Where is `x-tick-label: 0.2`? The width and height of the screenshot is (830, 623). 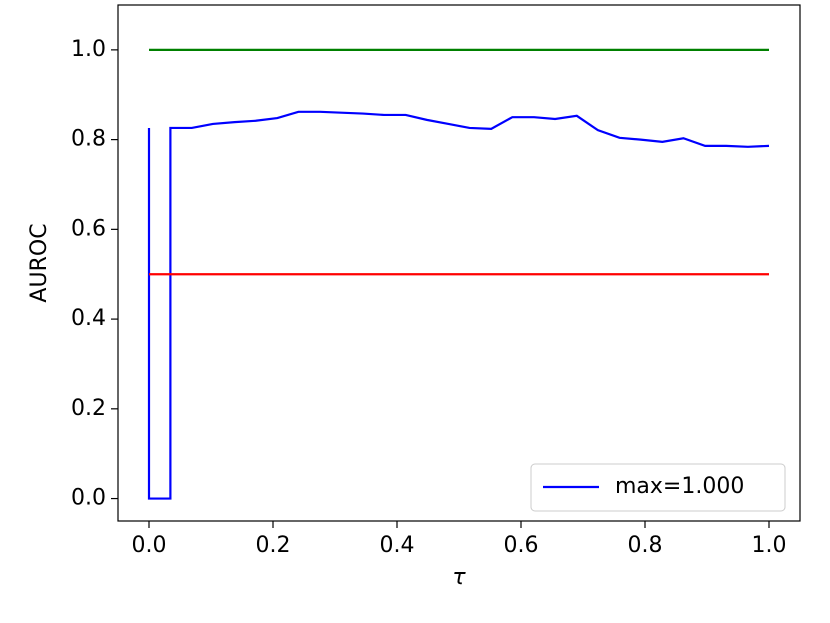
x-tick-label: 0.2 is located at coordinates (273, 545).